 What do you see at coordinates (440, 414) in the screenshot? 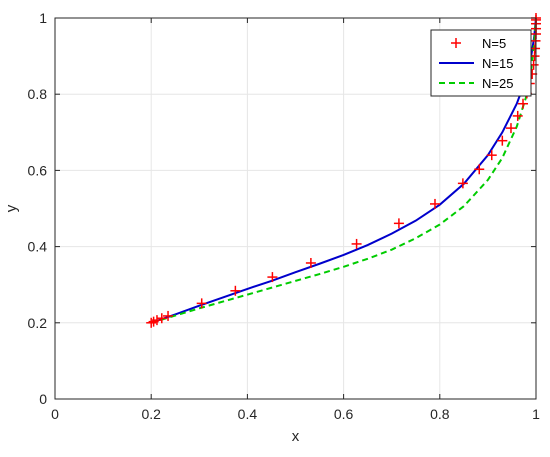
I see `x-tick-label: 0.8` at bounding box center [440, 414].